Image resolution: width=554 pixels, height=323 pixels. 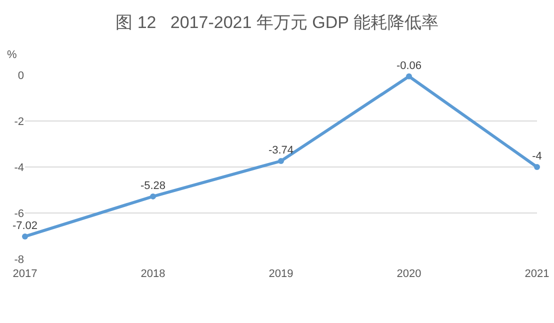 I want to click on y-tick-label: -4, so click(x=19, y=168).